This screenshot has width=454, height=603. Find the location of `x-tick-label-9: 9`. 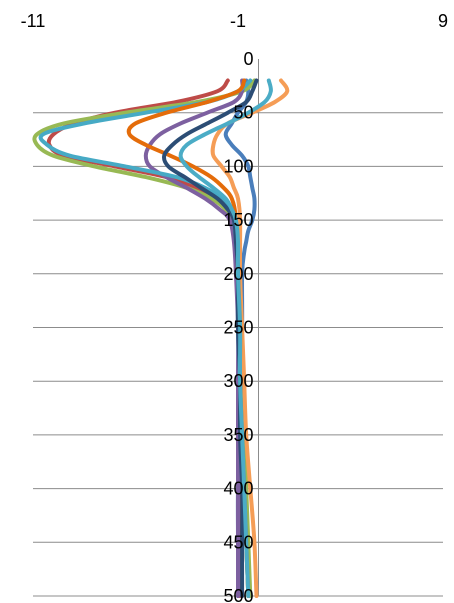

x-tick-label-9: 9 is located at coordinates (443, 21).